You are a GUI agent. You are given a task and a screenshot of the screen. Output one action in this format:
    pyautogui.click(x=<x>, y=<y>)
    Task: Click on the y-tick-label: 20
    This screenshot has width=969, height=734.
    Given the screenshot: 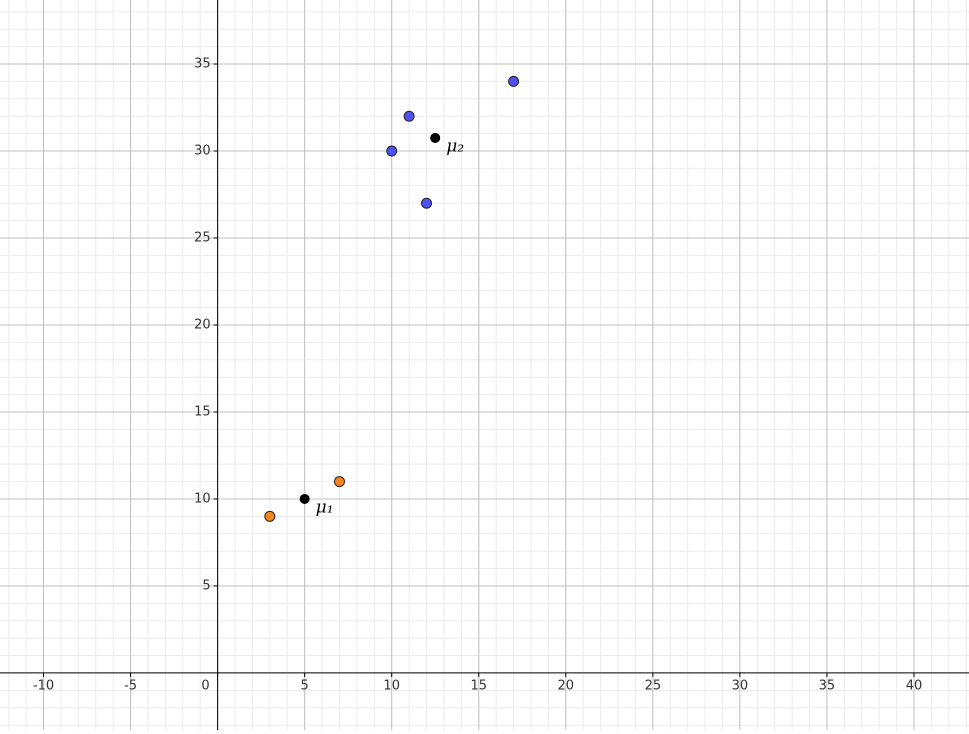 What is the action you would take?
    pyautogui.click(x=202, y=324)
    